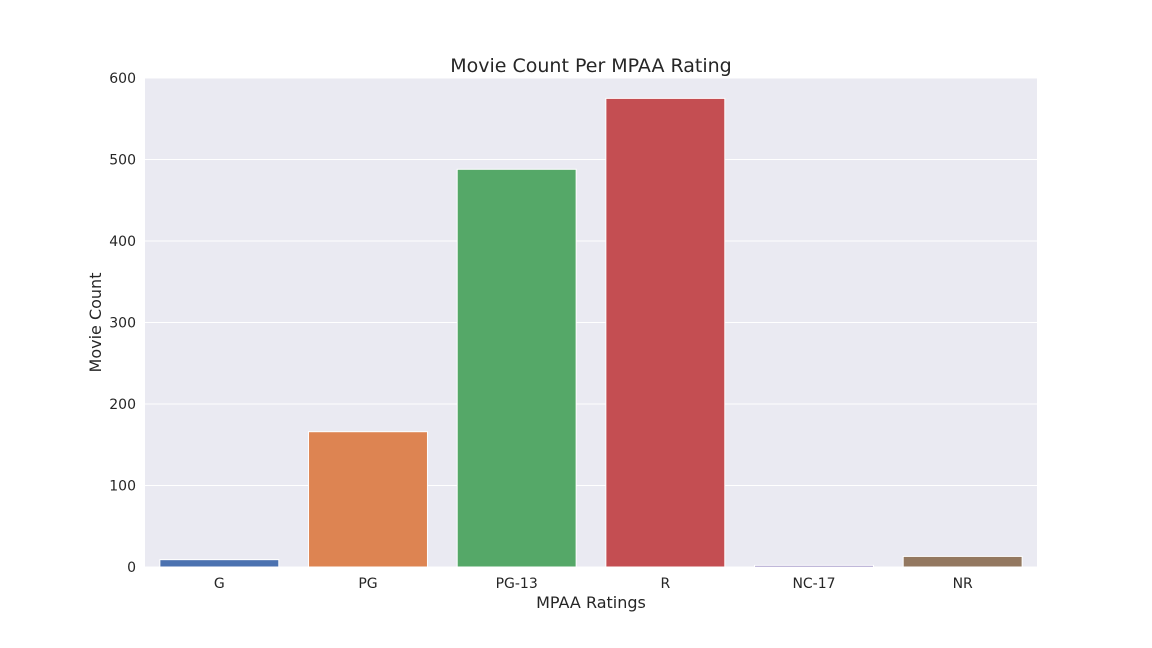 The image size is (1152, 648). What do you see at coordinates (963, 584) in the screenshot?
I see `x-tick-label: NR` at bounding box center [963, 584].